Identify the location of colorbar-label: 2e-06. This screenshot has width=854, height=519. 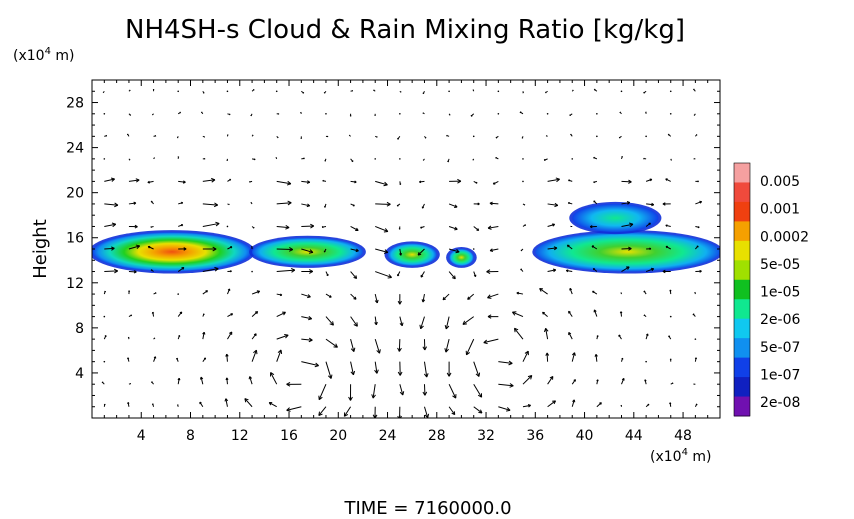
(780, 320).